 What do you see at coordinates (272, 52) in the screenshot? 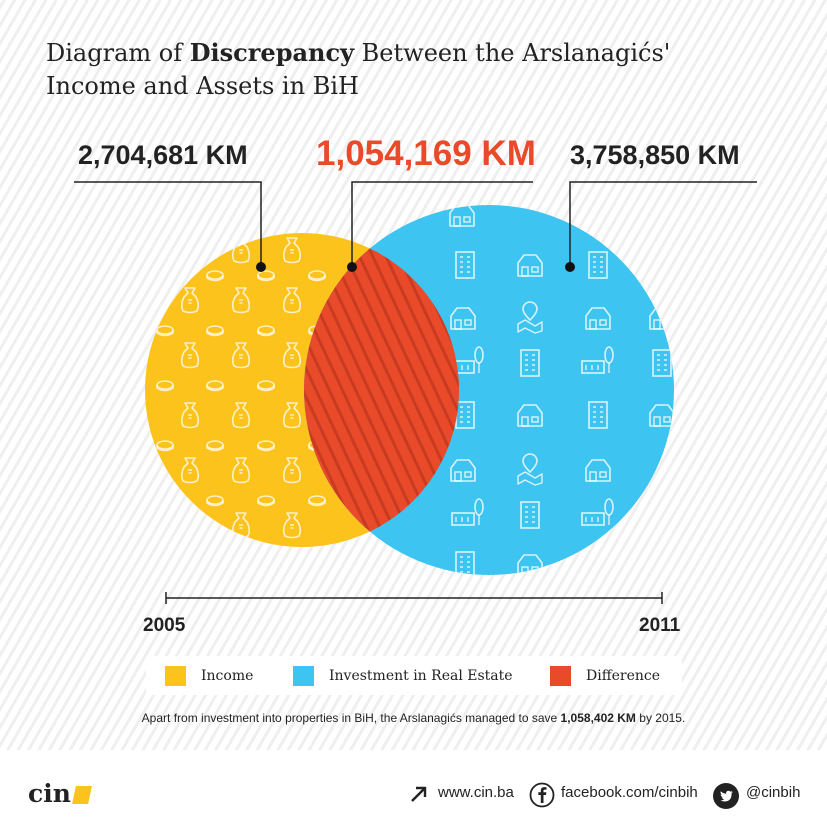
I see `title-bold: Discrepancy` at bounding box center [272, 52].